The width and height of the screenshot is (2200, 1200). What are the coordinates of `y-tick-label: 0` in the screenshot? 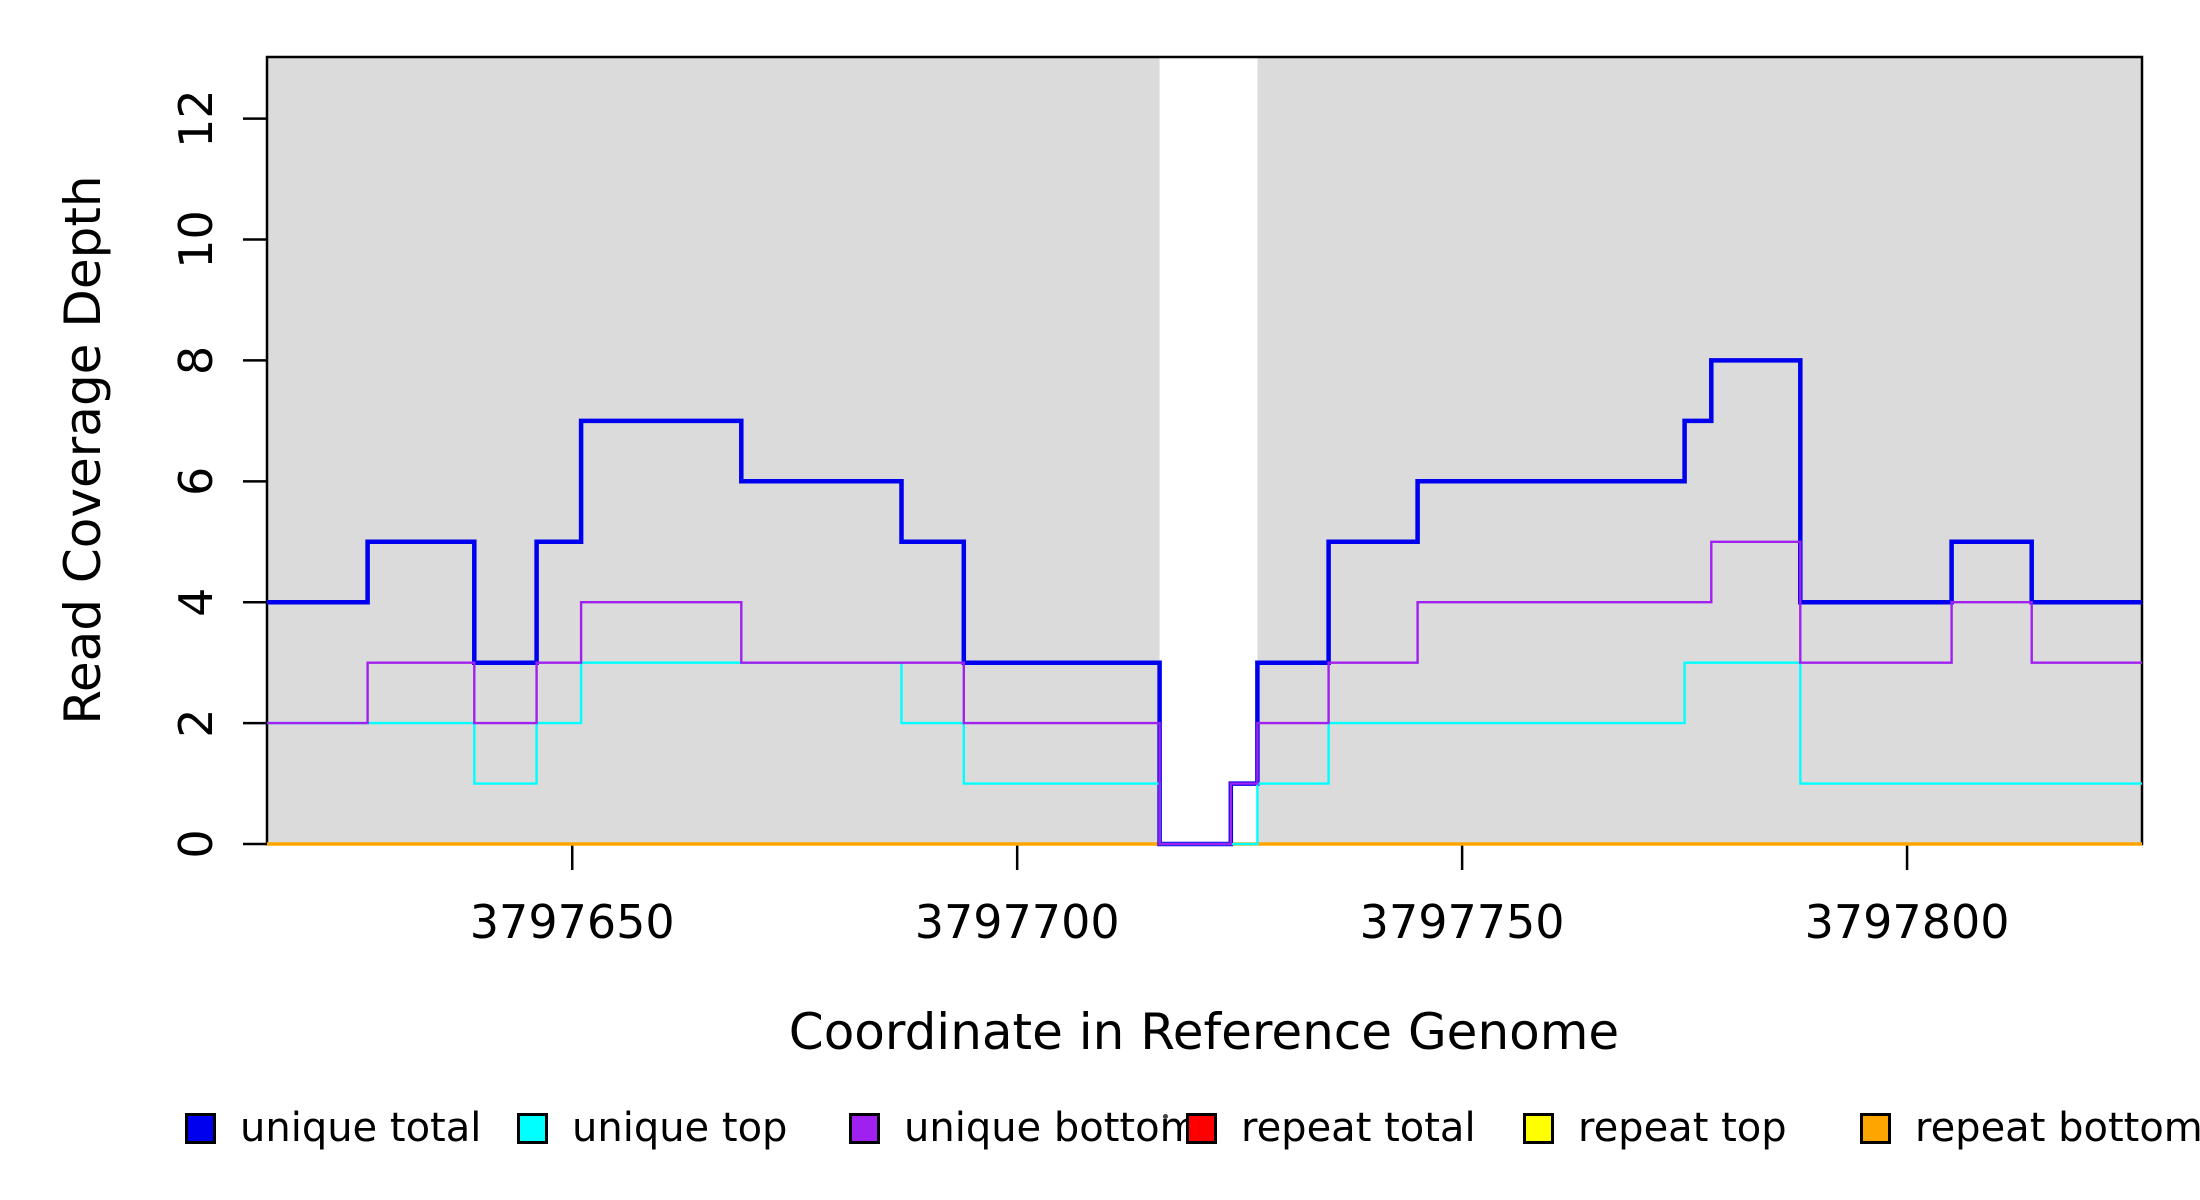 It's located at (196, 843).